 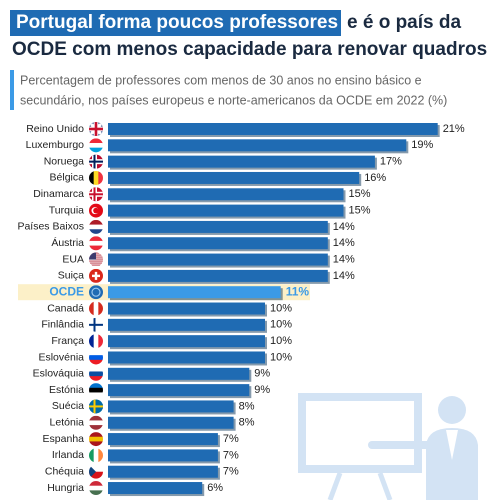 What do you see at coordinates (422, 145) in the screenshot?
I see `value-label: 19%` at bounding box center [422, 145].